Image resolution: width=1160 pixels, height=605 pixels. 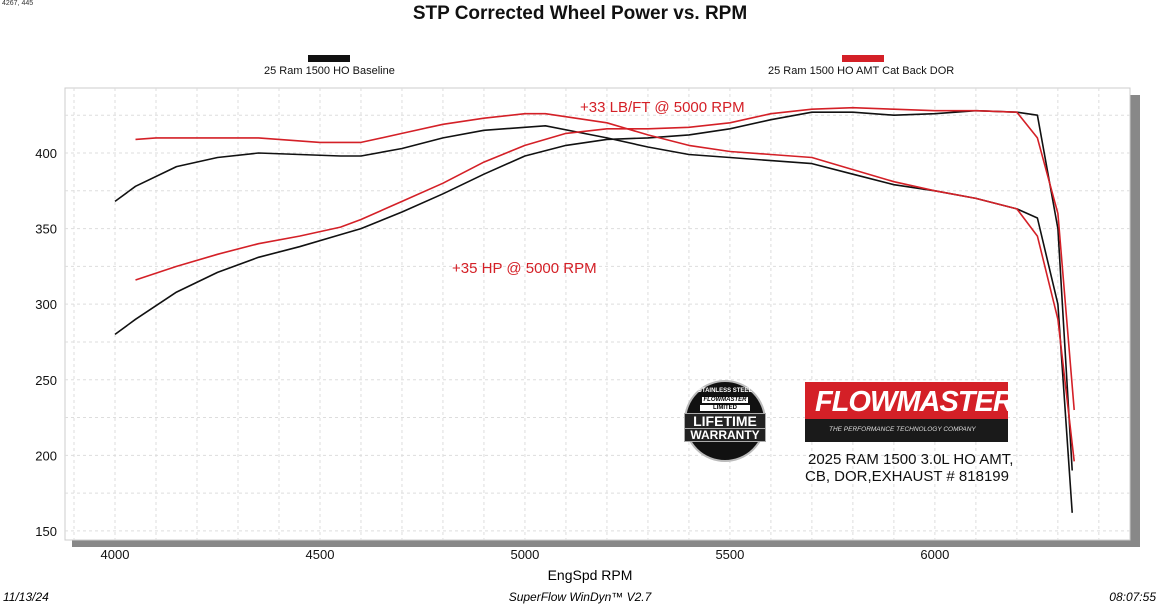 I want to click on warranty-line2: WARRANTY, so click(x=725, y=435).